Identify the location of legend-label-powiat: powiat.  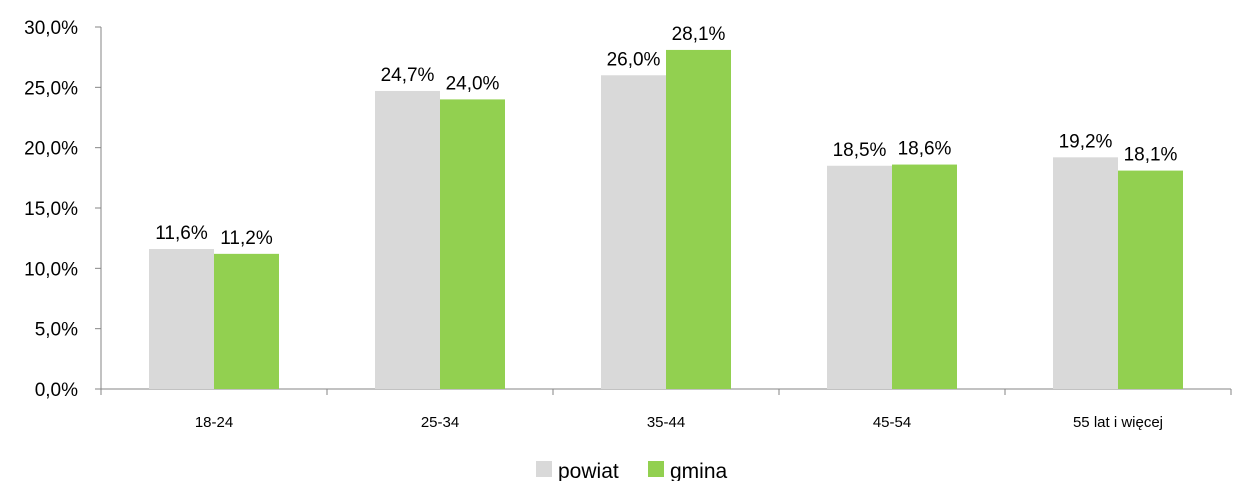
(588, 470).